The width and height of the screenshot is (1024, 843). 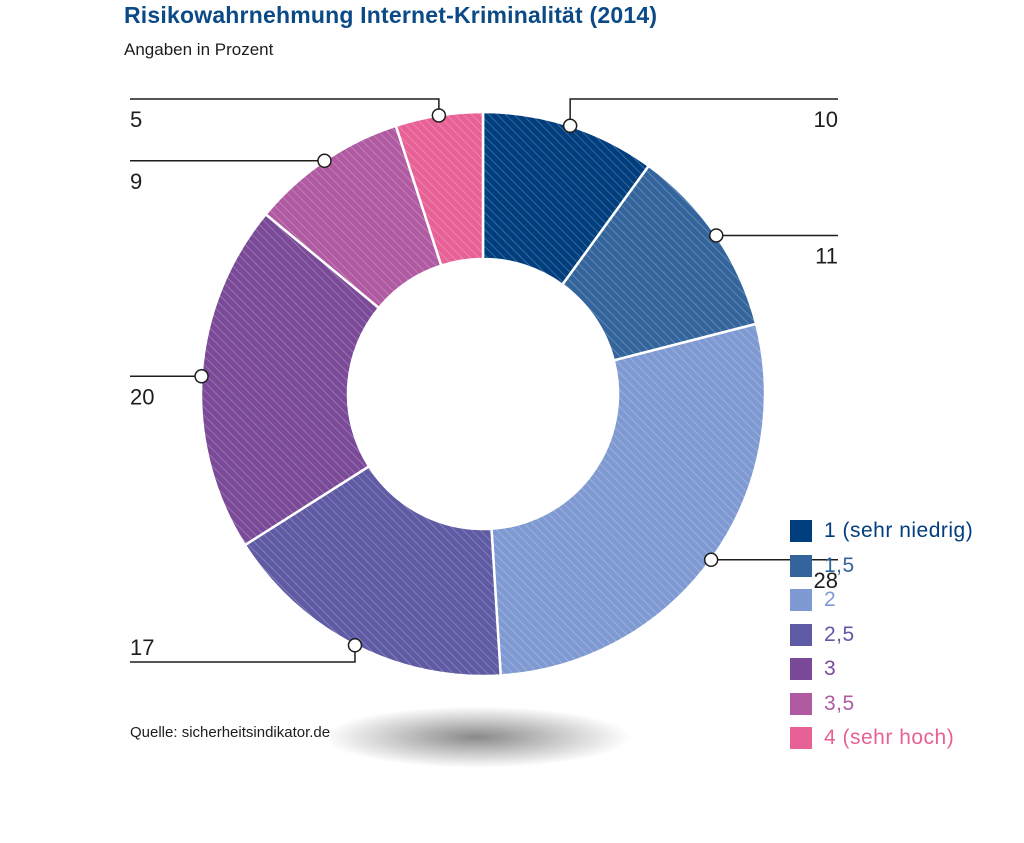 What do you see at coordinates (477, 737) in the screenshot?
I see `chart-shadow` at bounding box center [477, 737].